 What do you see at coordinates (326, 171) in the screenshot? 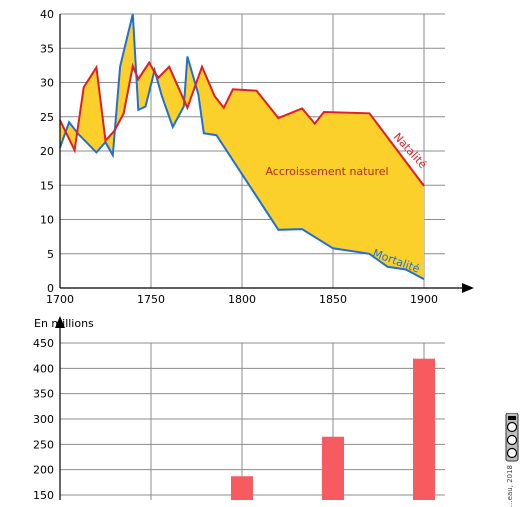
I see `natural-increase-label: Accroissement naturel` at bounding box center [326, 171].